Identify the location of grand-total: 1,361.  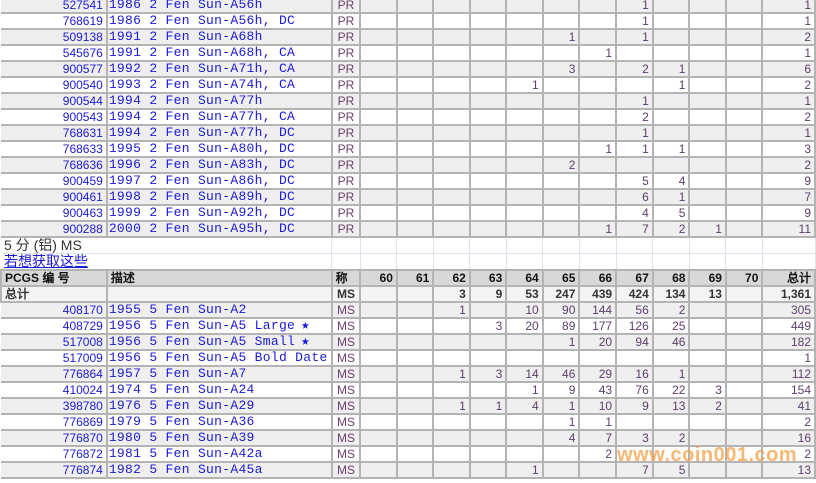
(788, 294).